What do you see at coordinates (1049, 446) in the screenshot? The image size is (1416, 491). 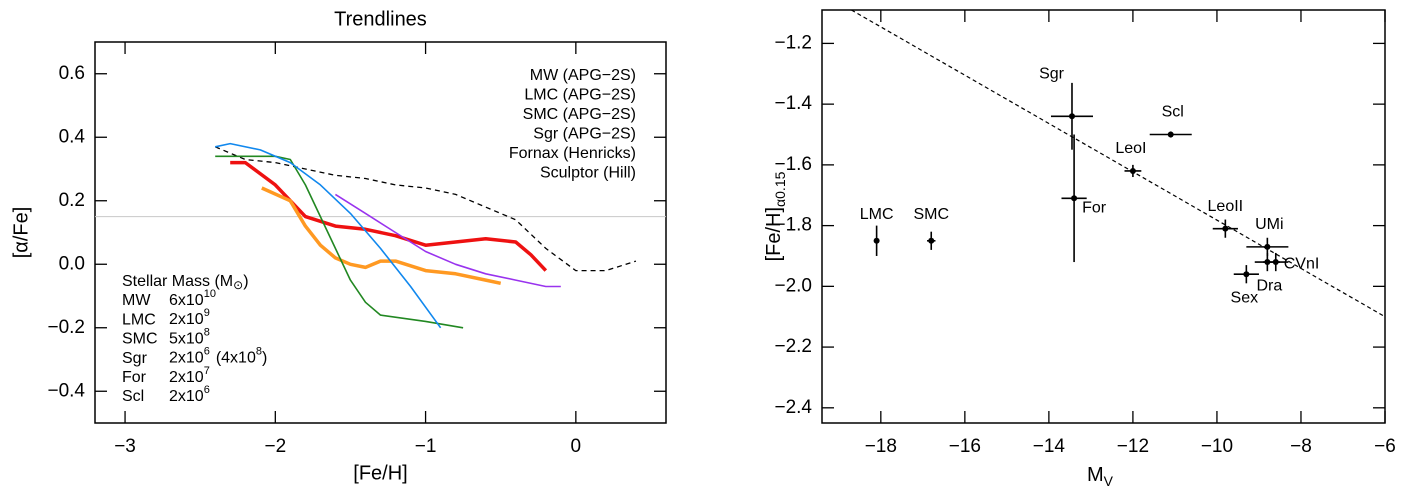 I see `x-tick-label: −14` at bounding box center [1049, 446].